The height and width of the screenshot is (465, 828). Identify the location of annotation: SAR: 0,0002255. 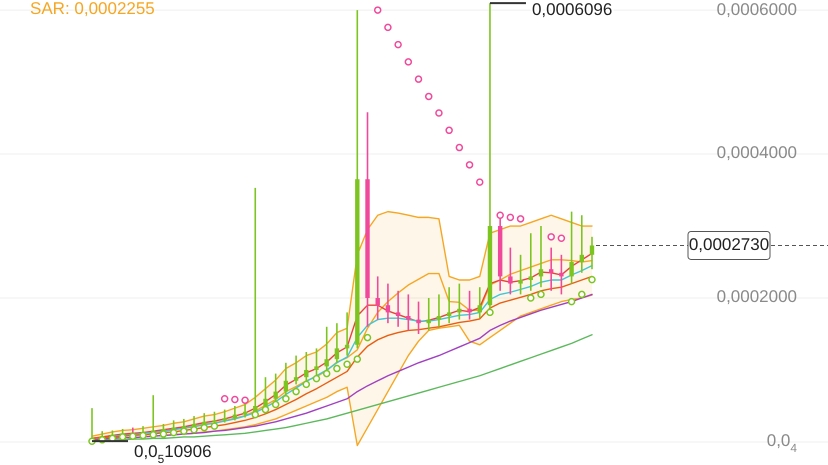
(92, 9).